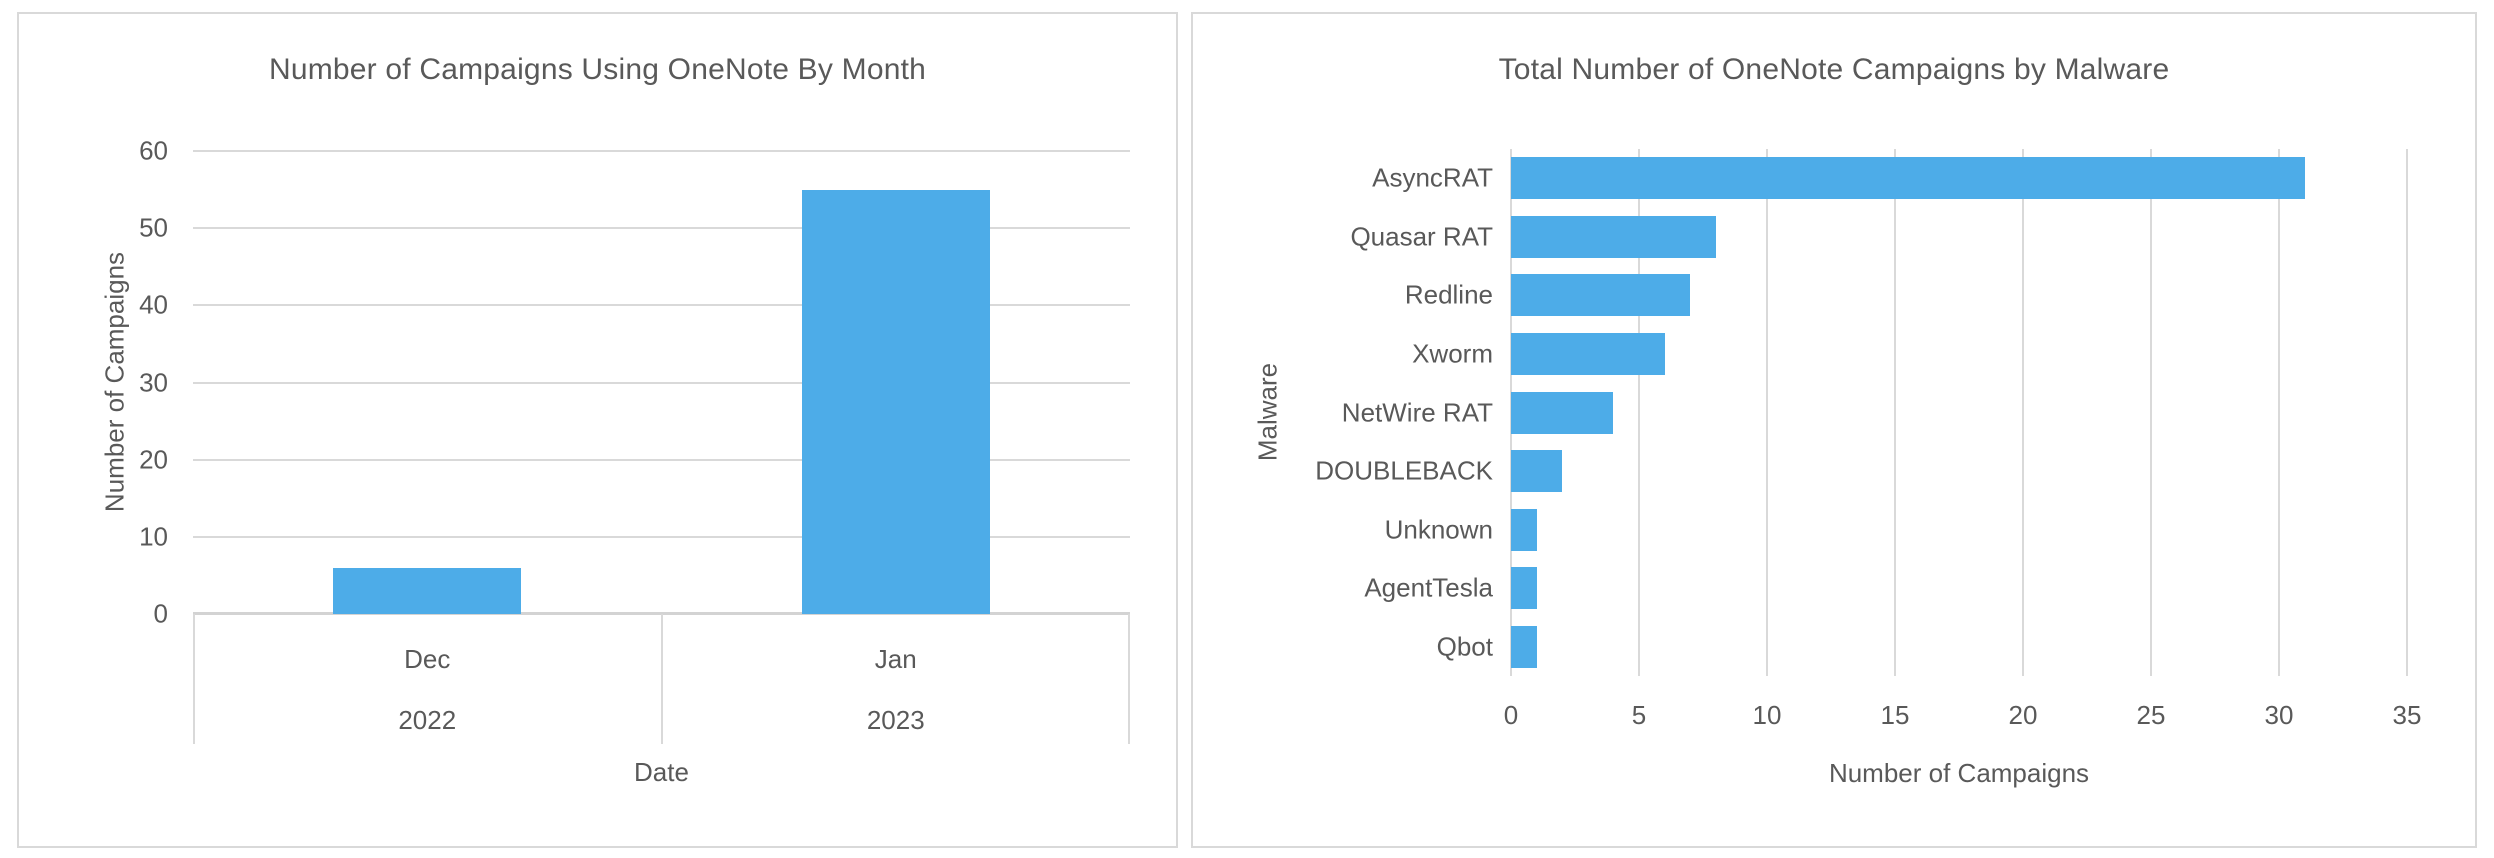 The image size is (2494, 858). I want to click on year-label: 2022, so click(427, 720).